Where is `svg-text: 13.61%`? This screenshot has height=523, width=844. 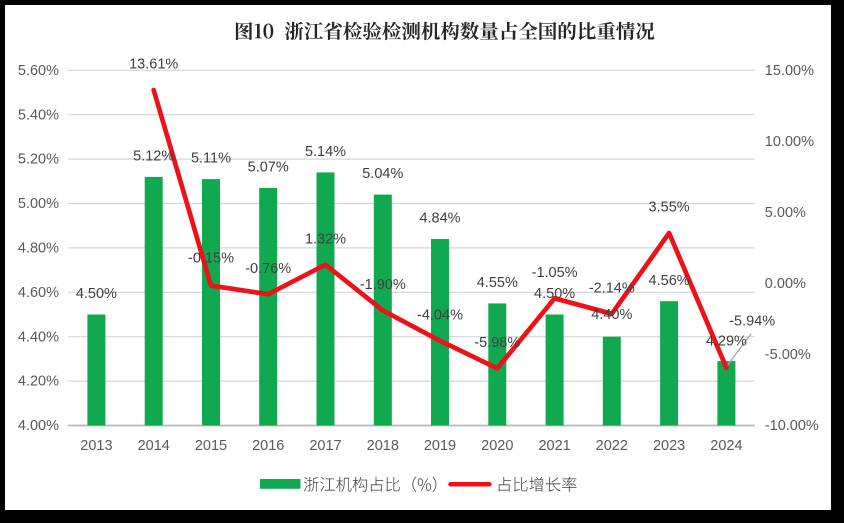
svg-text: 13.61% is located at coordinates (153, 65).